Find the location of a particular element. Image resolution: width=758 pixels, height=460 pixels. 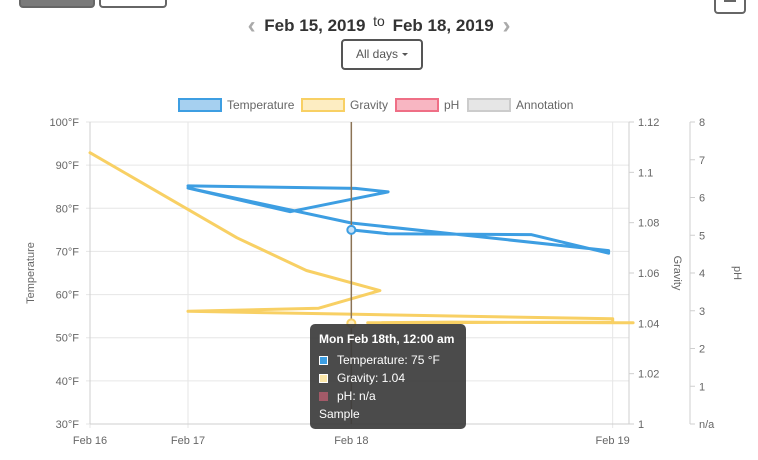

legend-label-temperature: Temperature is located at coordinates (261, 105).